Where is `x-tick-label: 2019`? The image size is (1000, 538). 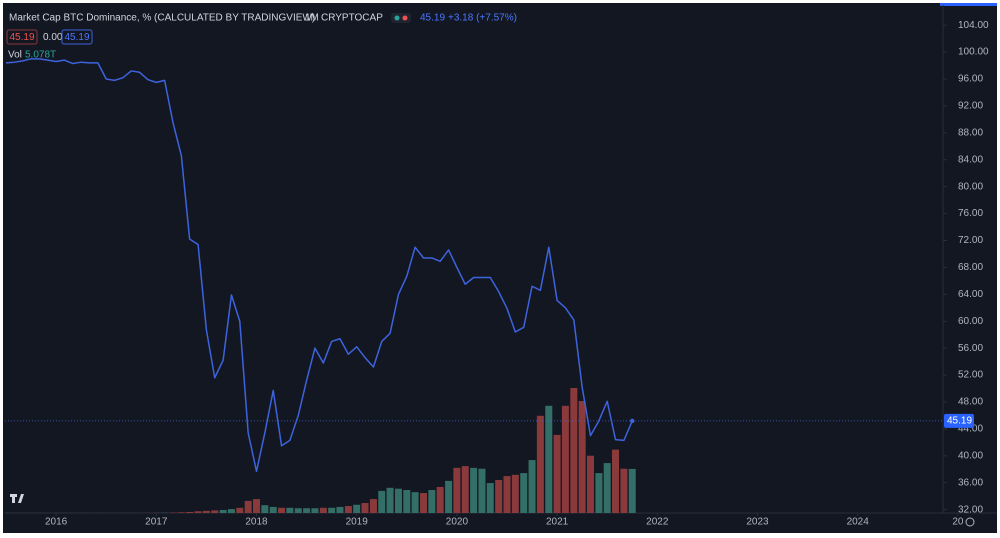
x-tick-label: 2019 is located at coordinates (357, 522).